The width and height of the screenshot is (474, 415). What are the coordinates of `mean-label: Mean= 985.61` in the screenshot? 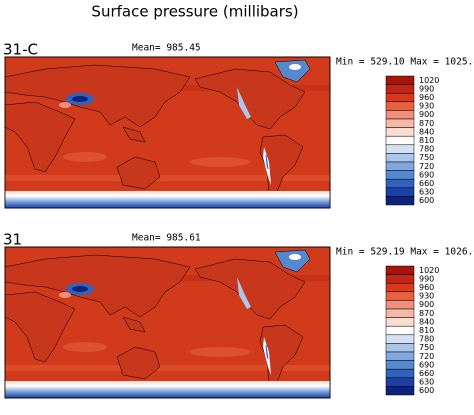 It's located at (166, 238).